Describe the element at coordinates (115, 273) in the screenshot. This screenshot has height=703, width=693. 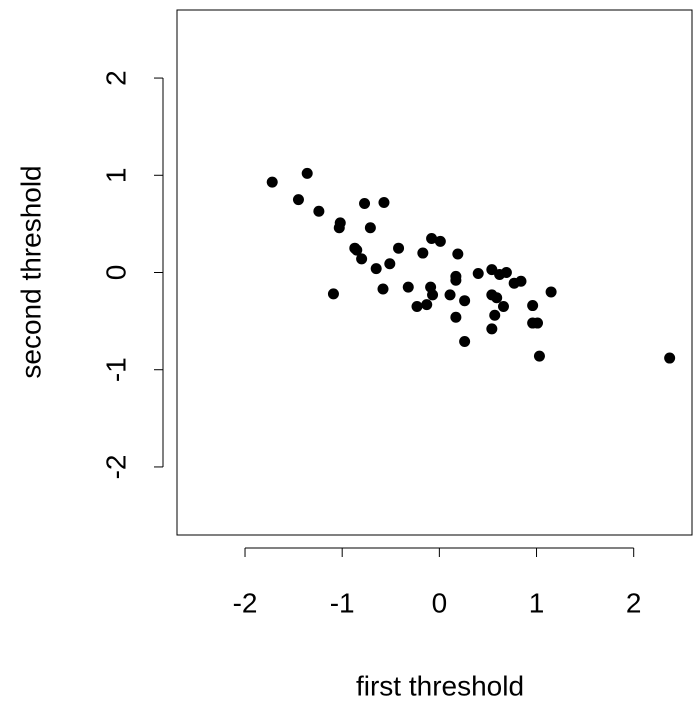
I see `y-tick-label: 0` at that location.